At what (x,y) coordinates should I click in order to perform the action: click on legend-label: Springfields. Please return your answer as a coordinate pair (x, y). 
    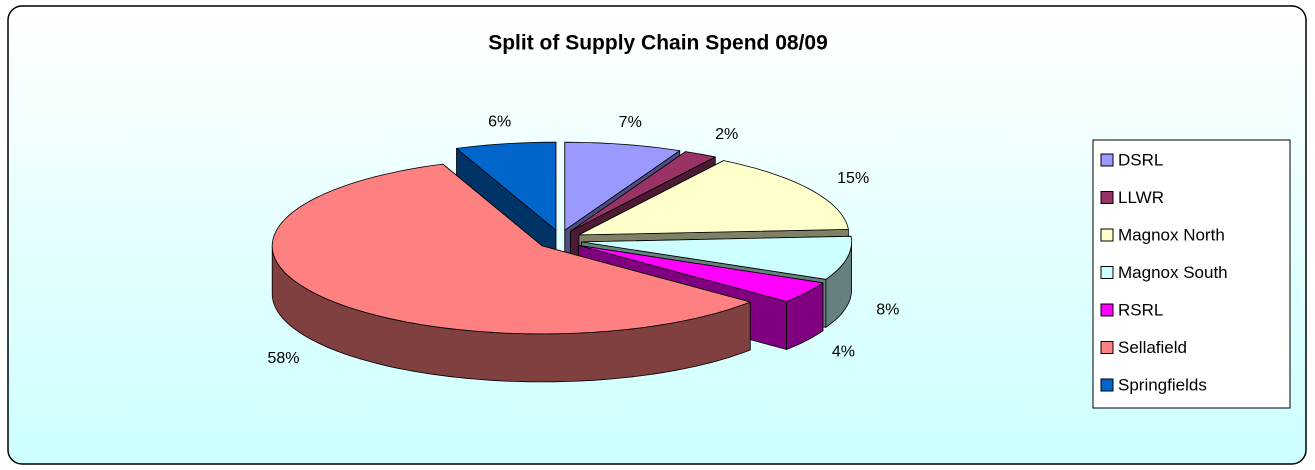
    Looking at the image, I should click on (1162, 384).